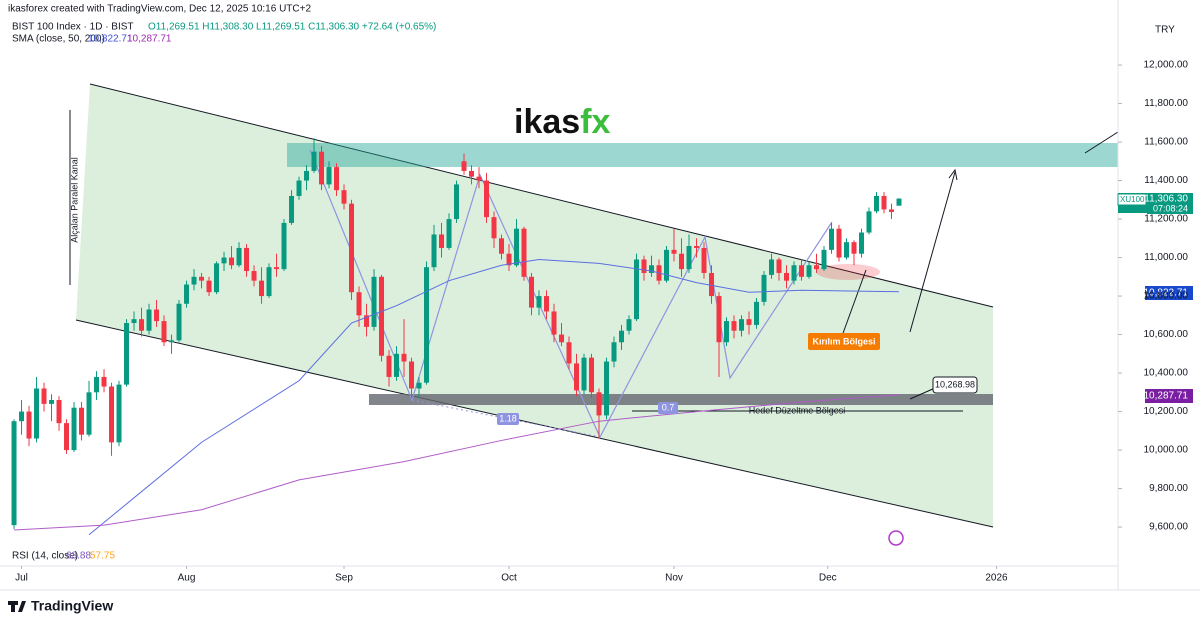  Describe the element at coordinates (854, 303) in the screenshot. I see `breakout-pointer` at that location.